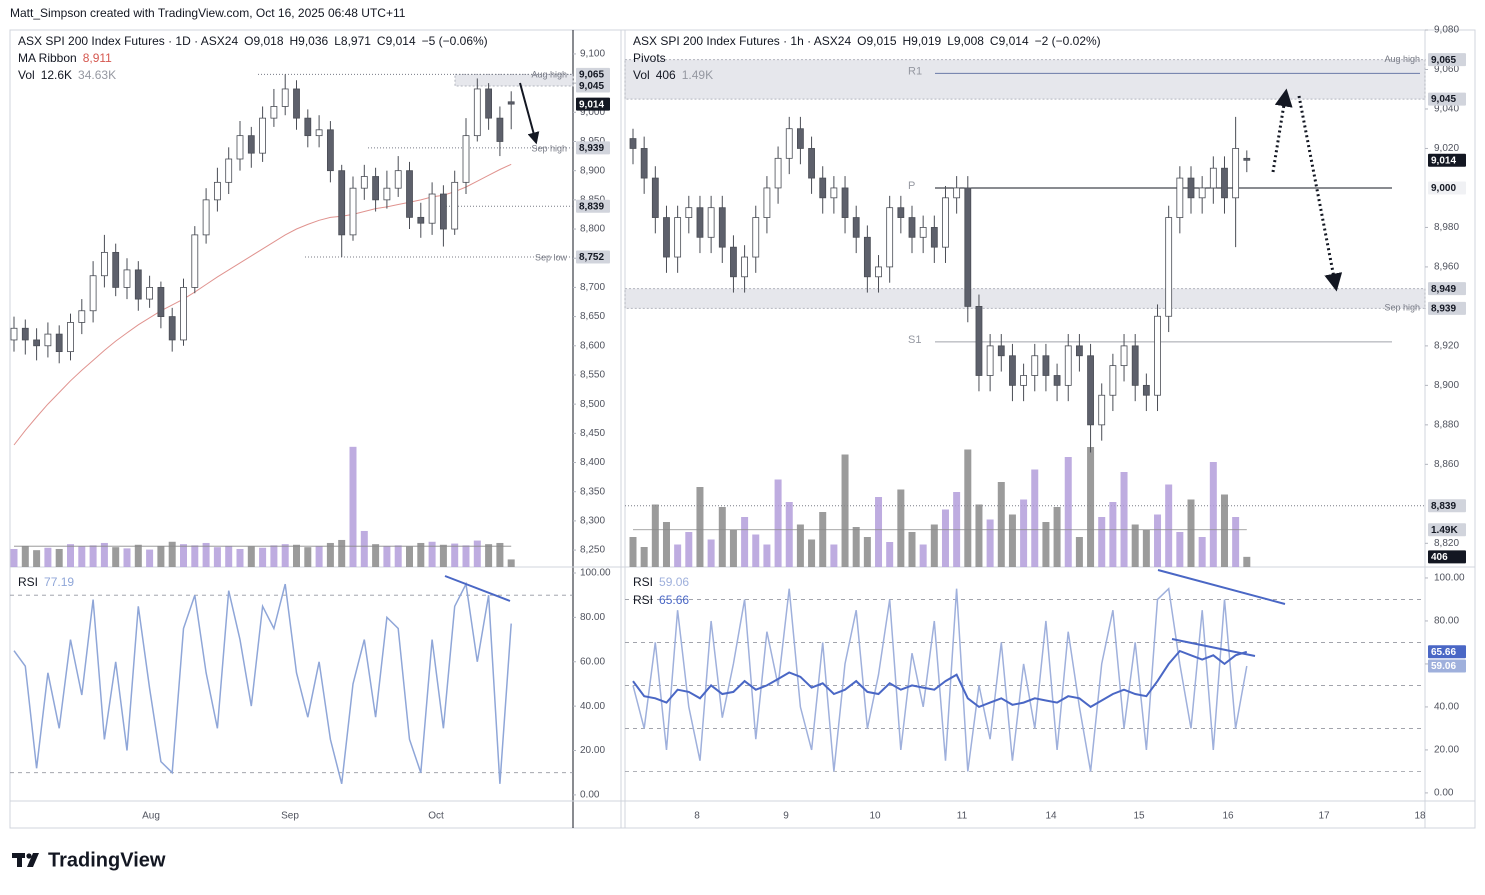  I want to click on y-tick-label: 8,800, so click(592, 229).